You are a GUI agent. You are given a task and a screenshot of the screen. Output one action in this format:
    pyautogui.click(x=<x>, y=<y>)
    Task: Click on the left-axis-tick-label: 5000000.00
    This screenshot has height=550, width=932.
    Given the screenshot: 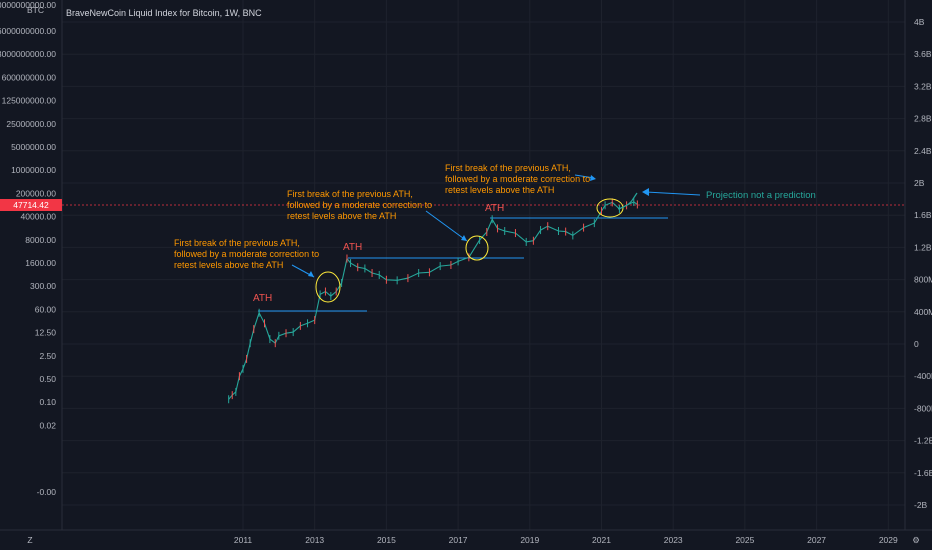 What is the action you would take?
    pyautogui.click(x=33, y=147)
    